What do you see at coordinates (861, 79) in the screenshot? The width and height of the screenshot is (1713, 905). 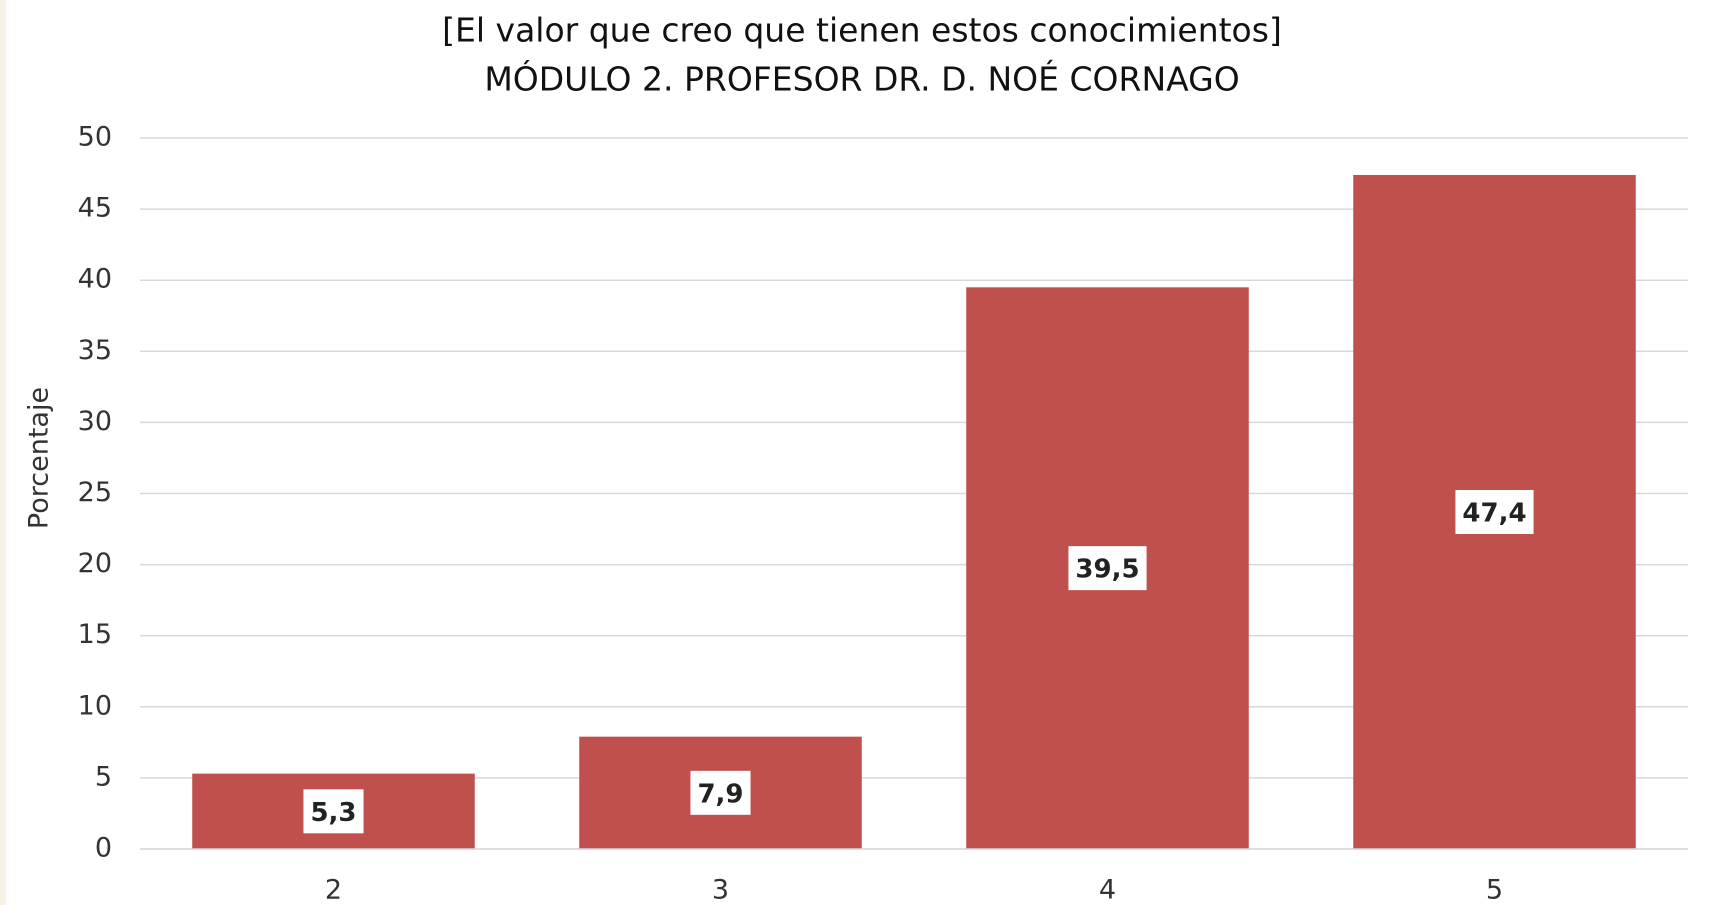 I see `chart-subtitle: MÓDULO 2. PROFESOR DR. D. NOÉ CORNAGO` at bounding box center [861, 79].